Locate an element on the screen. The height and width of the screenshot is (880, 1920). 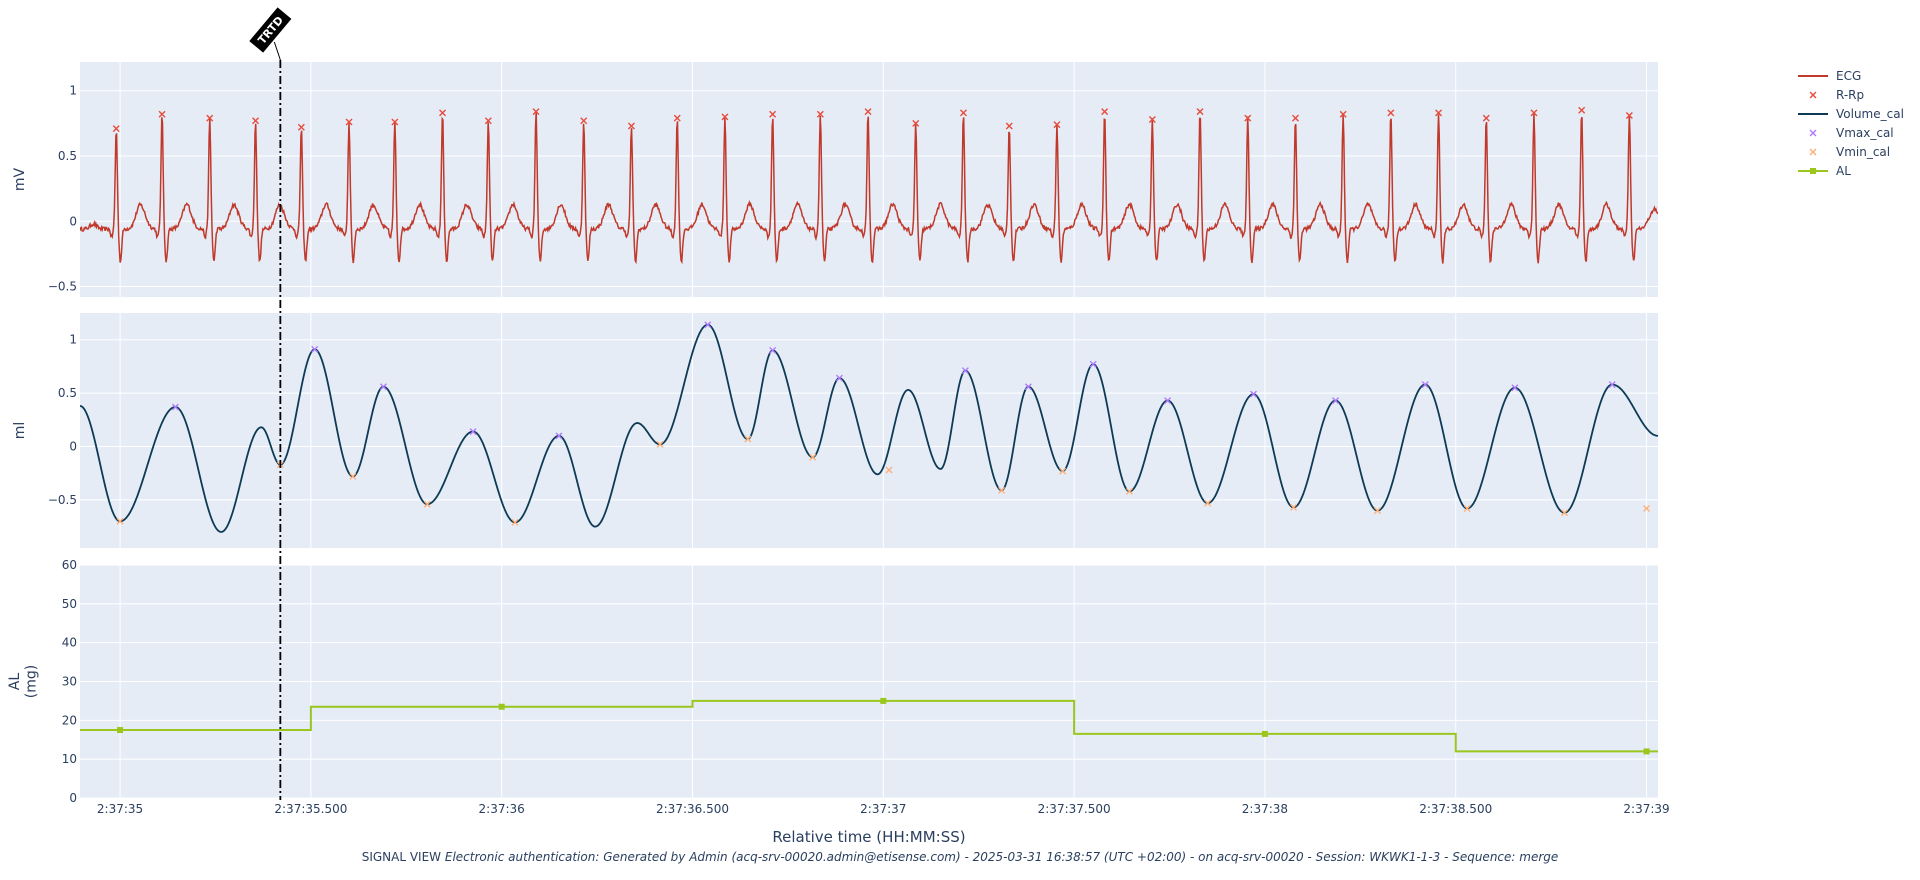
x-tick-label: 2:37:36 is located at coordinates (502, 809).